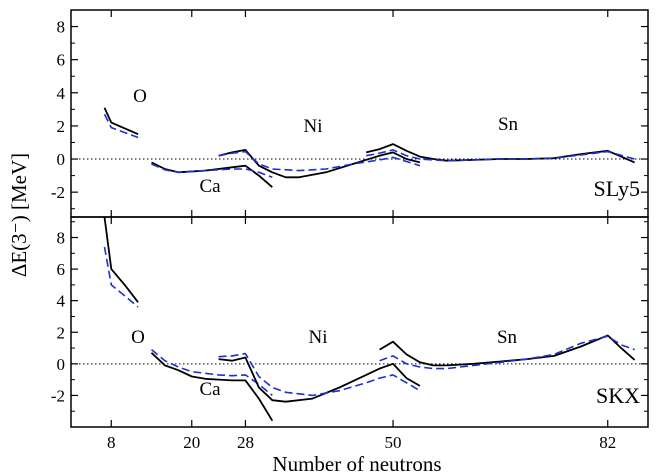 The image size is (658, 475). What do you see at coordinates (369, 147) in the screenshot?
I see `series-group` at bounding box center [369, 147].